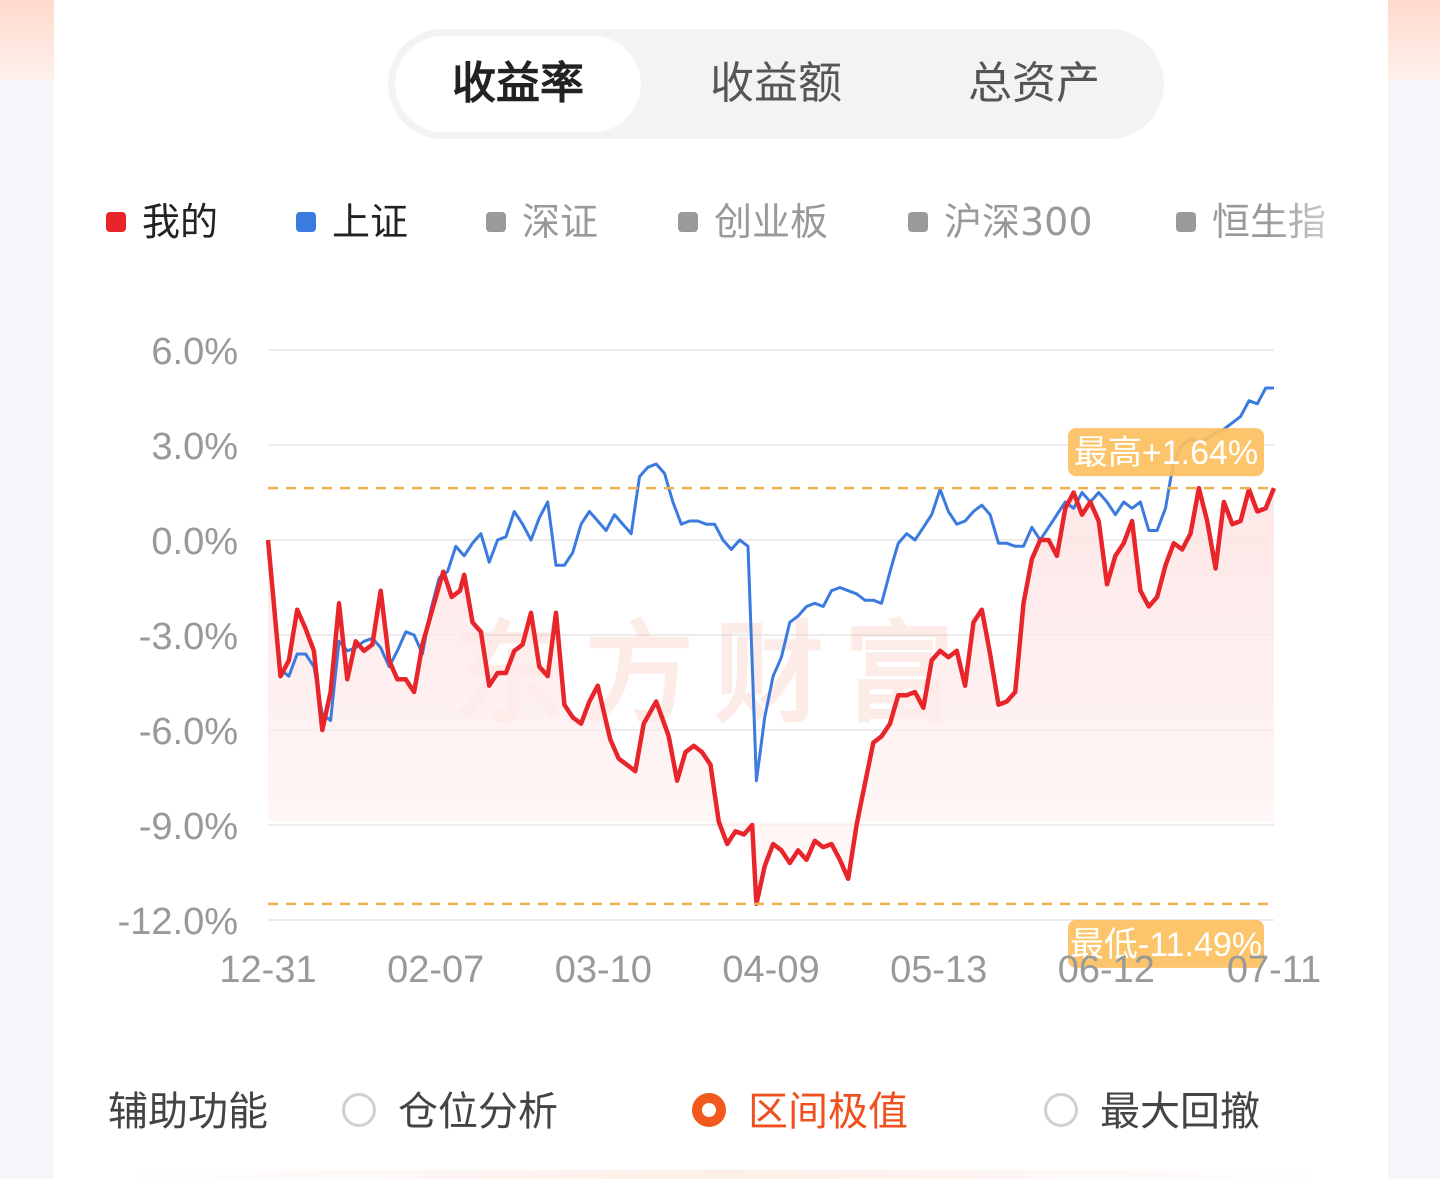 The width and height of the screenshot is (1440, 1179). What do you see at coordinates (770, 970) in the screenshot?
I see `x-tick-label: 04-09` at bounding box center [770, 970].